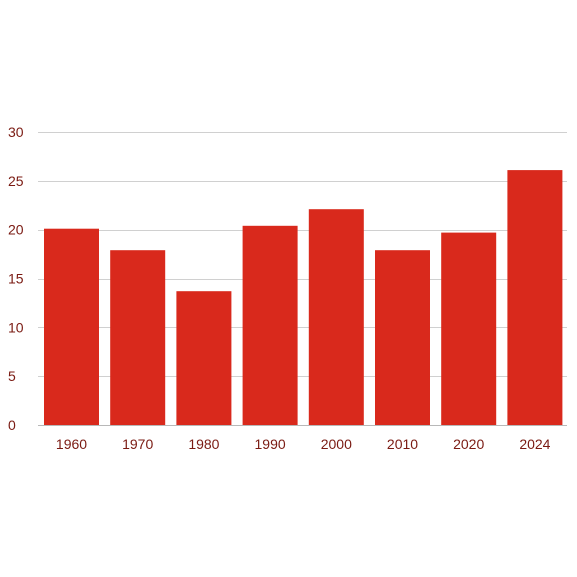  Describe the element at coordinates (336, 444) in the screenshot. I see `x-tick-label: 2000` at that location.